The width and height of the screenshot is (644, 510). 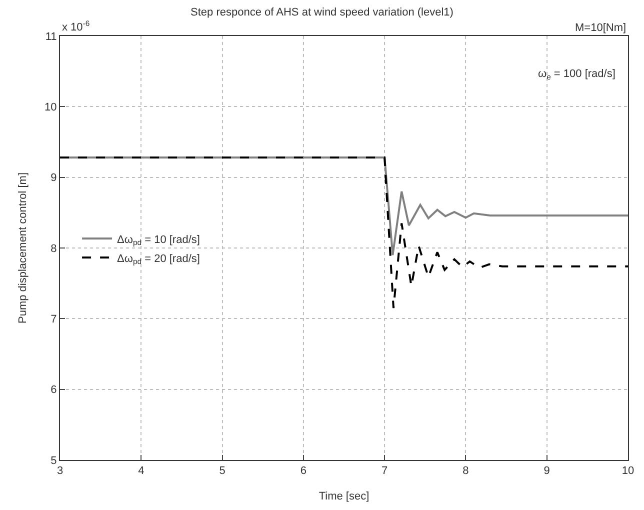 What do you see at coordinates (53, 320) in the screenshot?
I see `y-tick-label: 7` at bounding box center [53, 320].